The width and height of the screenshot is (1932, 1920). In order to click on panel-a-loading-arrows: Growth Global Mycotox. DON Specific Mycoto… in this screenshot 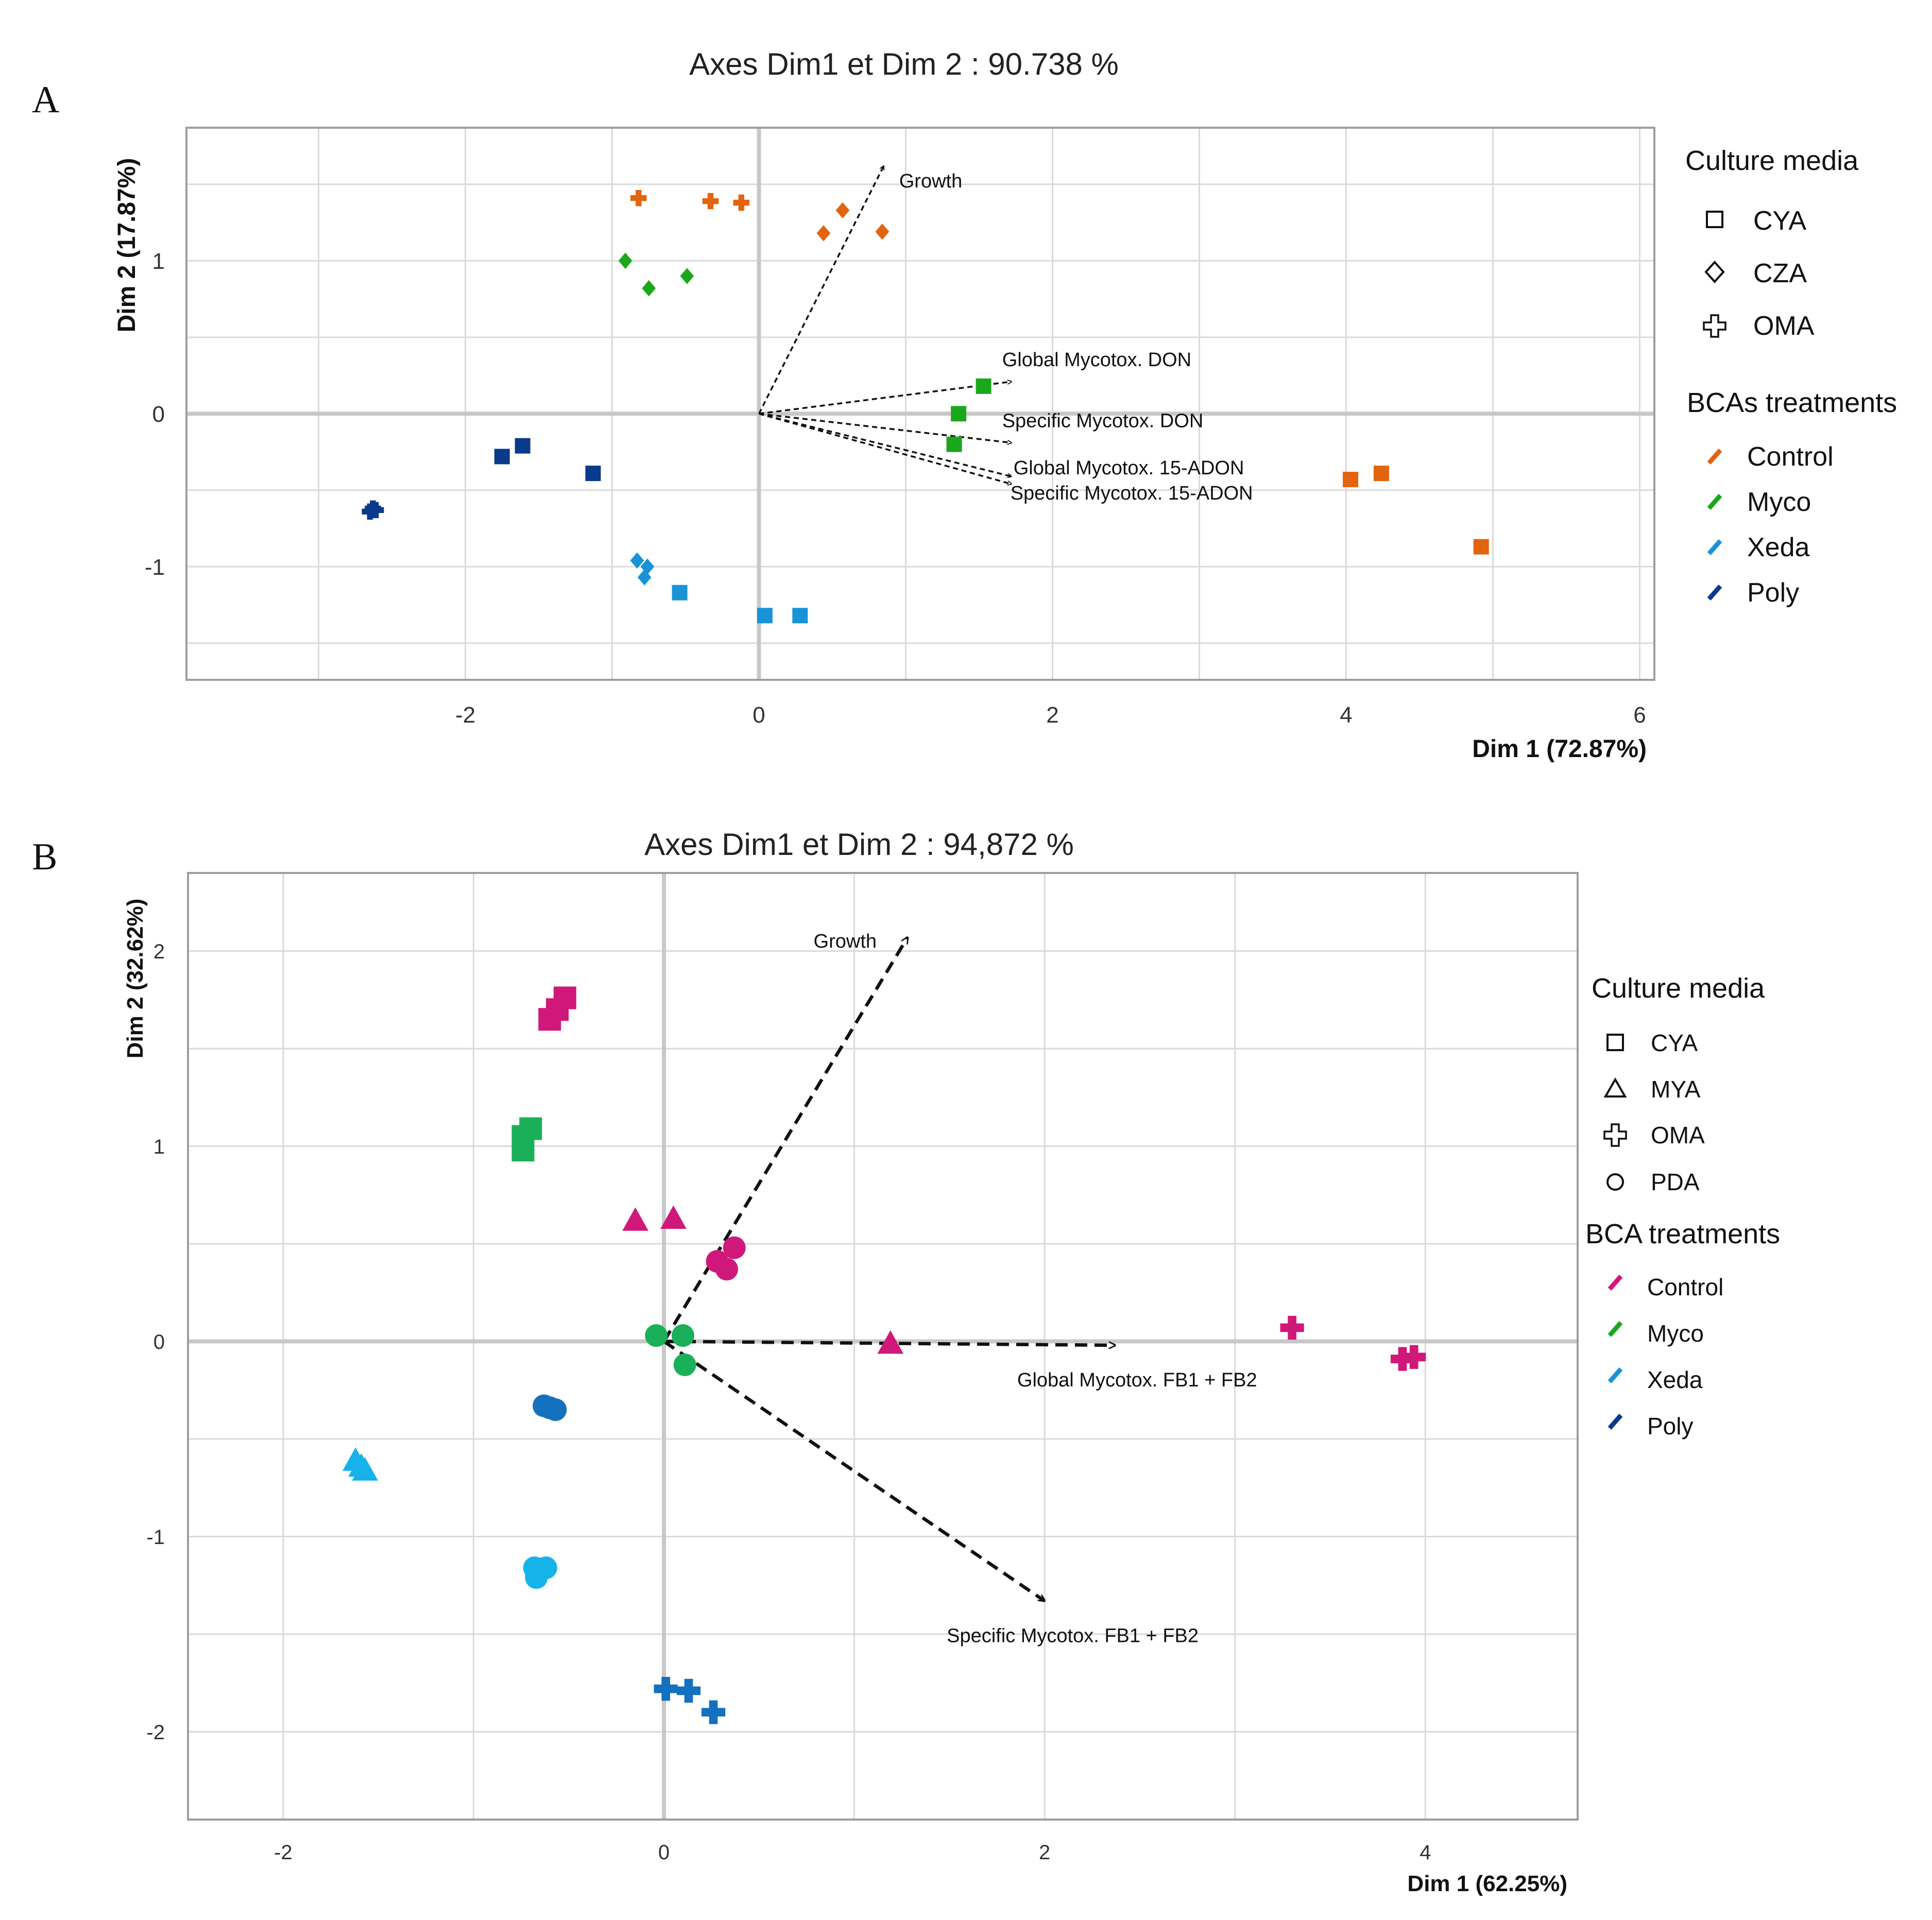, I will do `click(1005, 335)`.